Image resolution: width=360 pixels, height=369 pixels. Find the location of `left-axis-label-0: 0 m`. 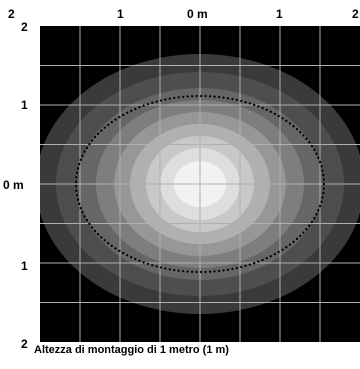

left-axis-label-0: 0 m is located at coordinates (13, 185).